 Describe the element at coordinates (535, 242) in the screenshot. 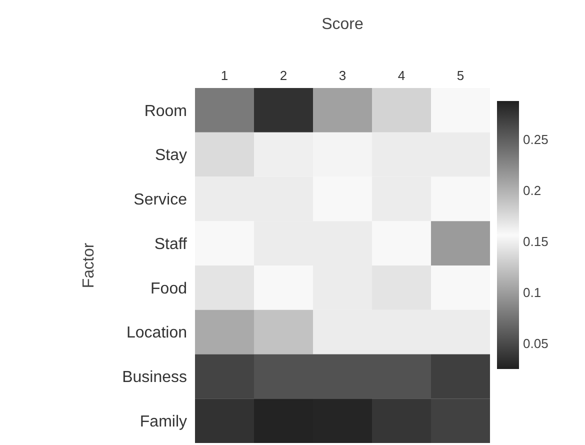

I see `color-bar-label: 0.15` at that location.